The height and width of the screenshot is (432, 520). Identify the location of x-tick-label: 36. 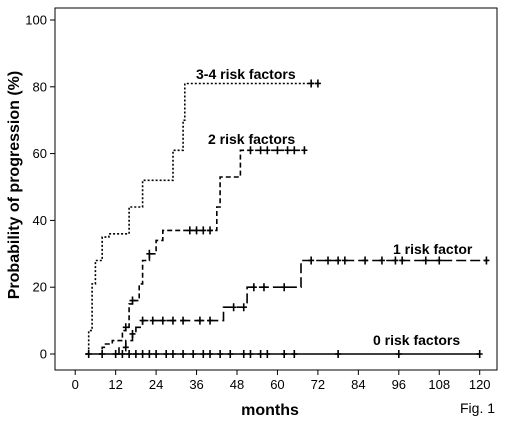
(196, 384).